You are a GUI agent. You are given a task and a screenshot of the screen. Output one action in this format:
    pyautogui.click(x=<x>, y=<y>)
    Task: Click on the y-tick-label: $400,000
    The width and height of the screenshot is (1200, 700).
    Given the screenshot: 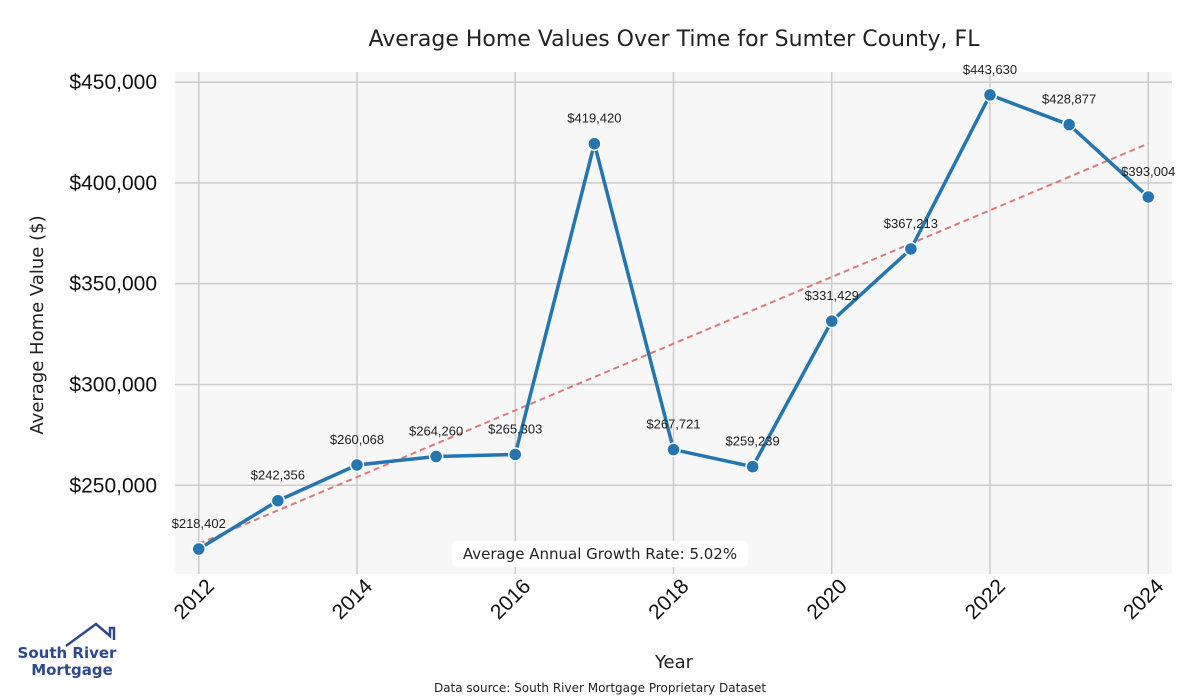 What is the action you would take?
    pyautogui.click(x=113, y=183)
    